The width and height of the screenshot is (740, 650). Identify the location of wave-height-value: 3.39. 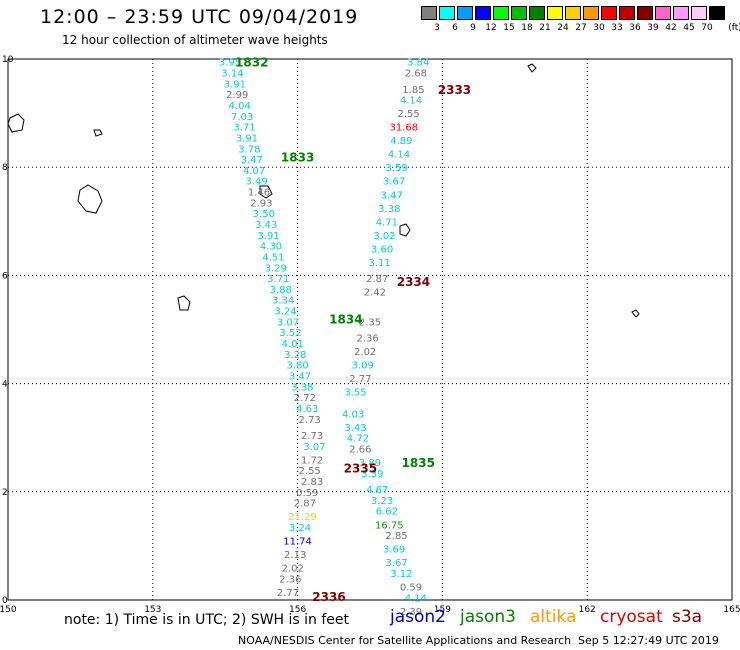
(372, 474).